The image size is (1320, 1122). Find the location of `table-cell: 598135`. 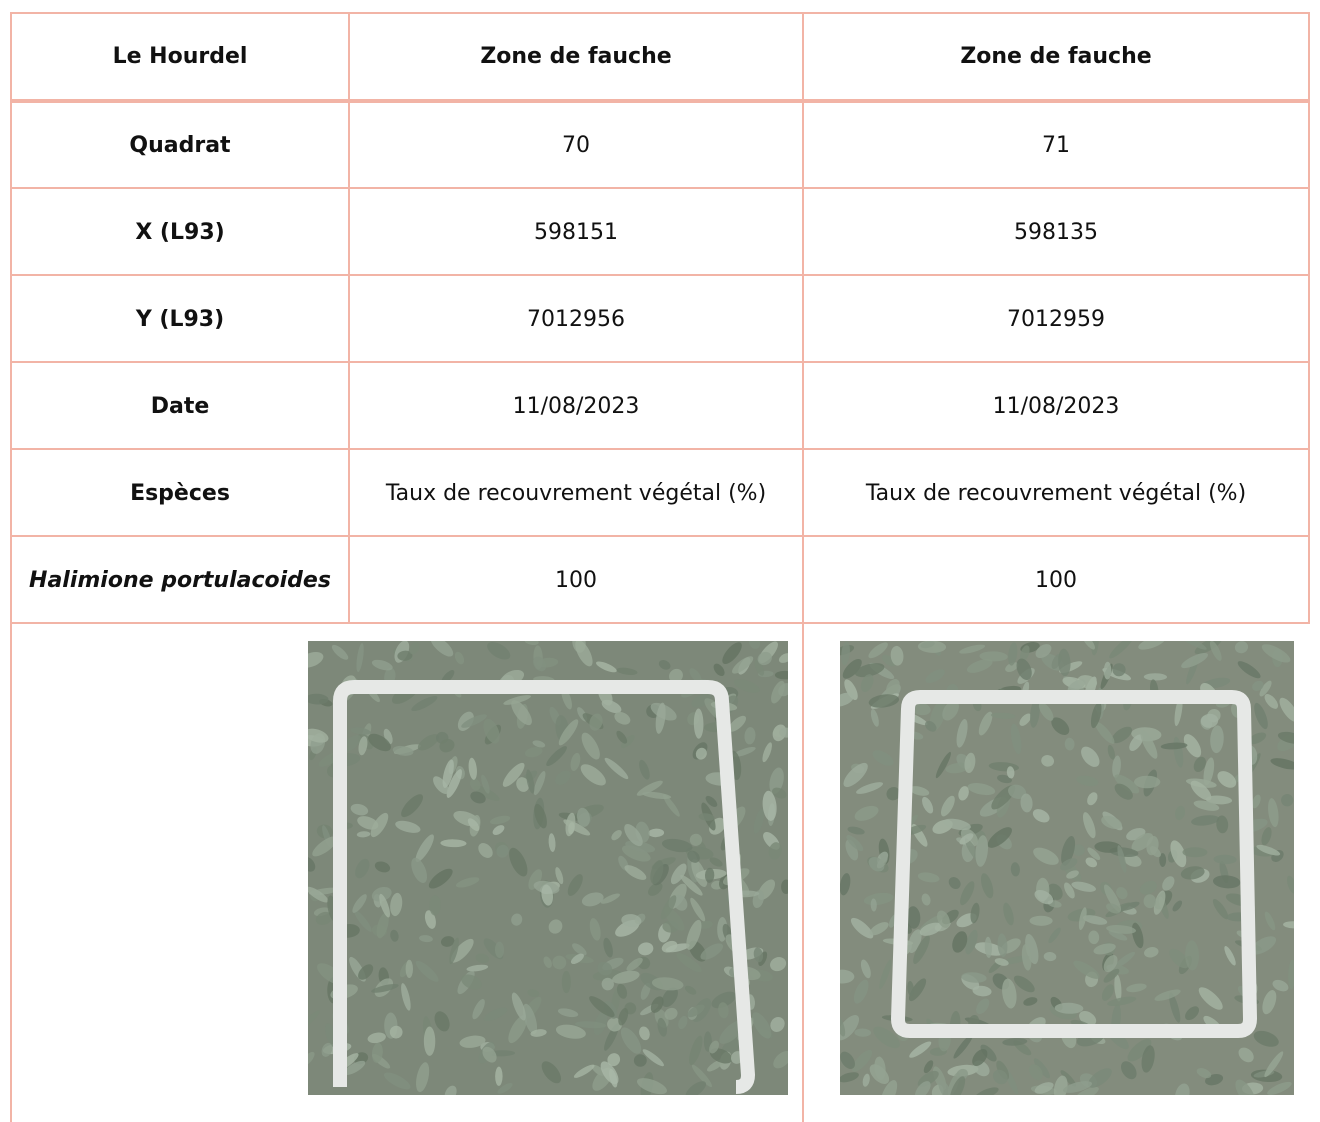

table-cell: 598135 is located at coordinates (1056, 232).